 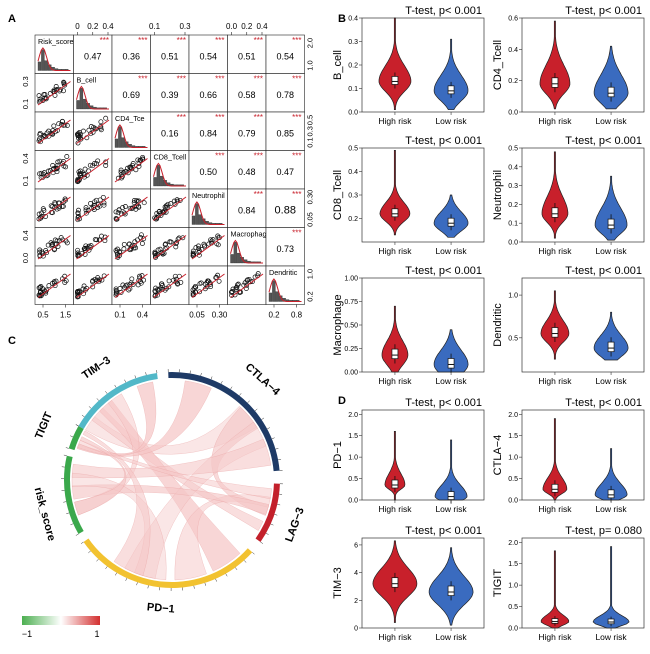 I want to click on y-tick-label: 0.25, so click(x=351, y=349).